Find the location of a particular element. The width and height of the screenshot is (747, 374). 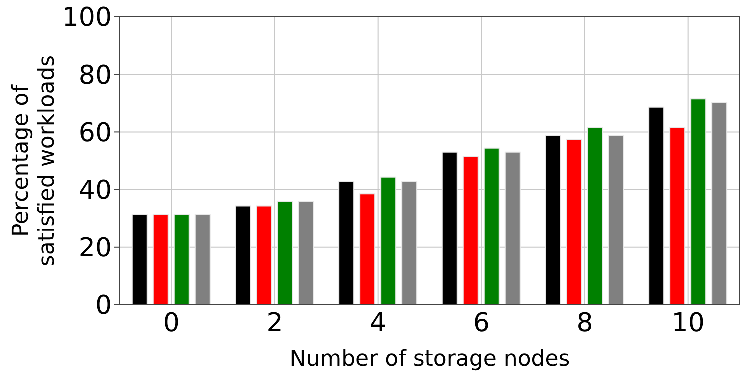

y-tick-label: 100 is located at coordinates (87, 18).